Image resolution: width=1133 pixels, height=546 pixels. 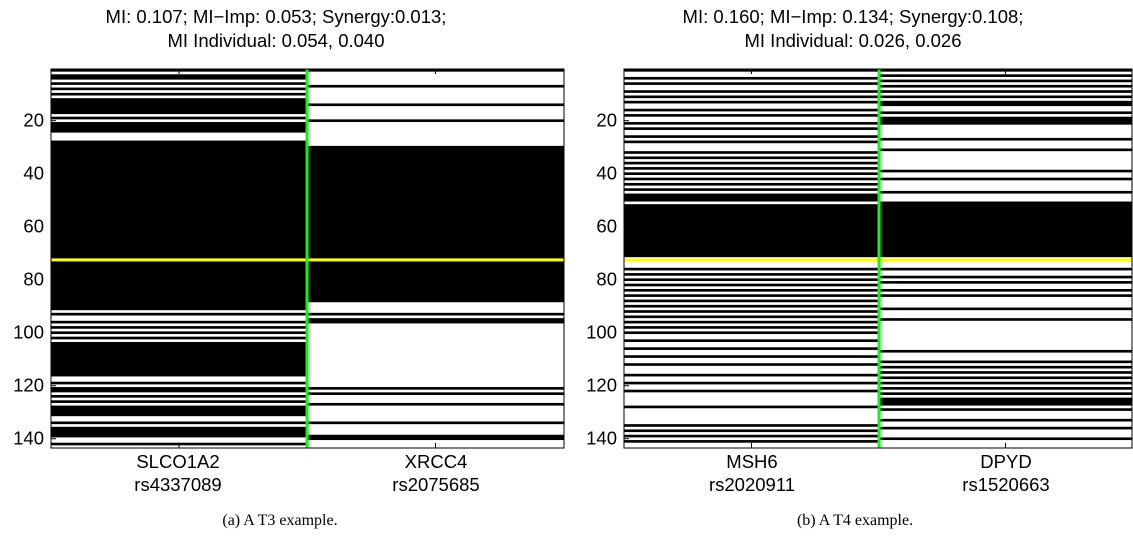 I want to click on panel-a-ytick-label-40: 40, so click(x=33, y=173).